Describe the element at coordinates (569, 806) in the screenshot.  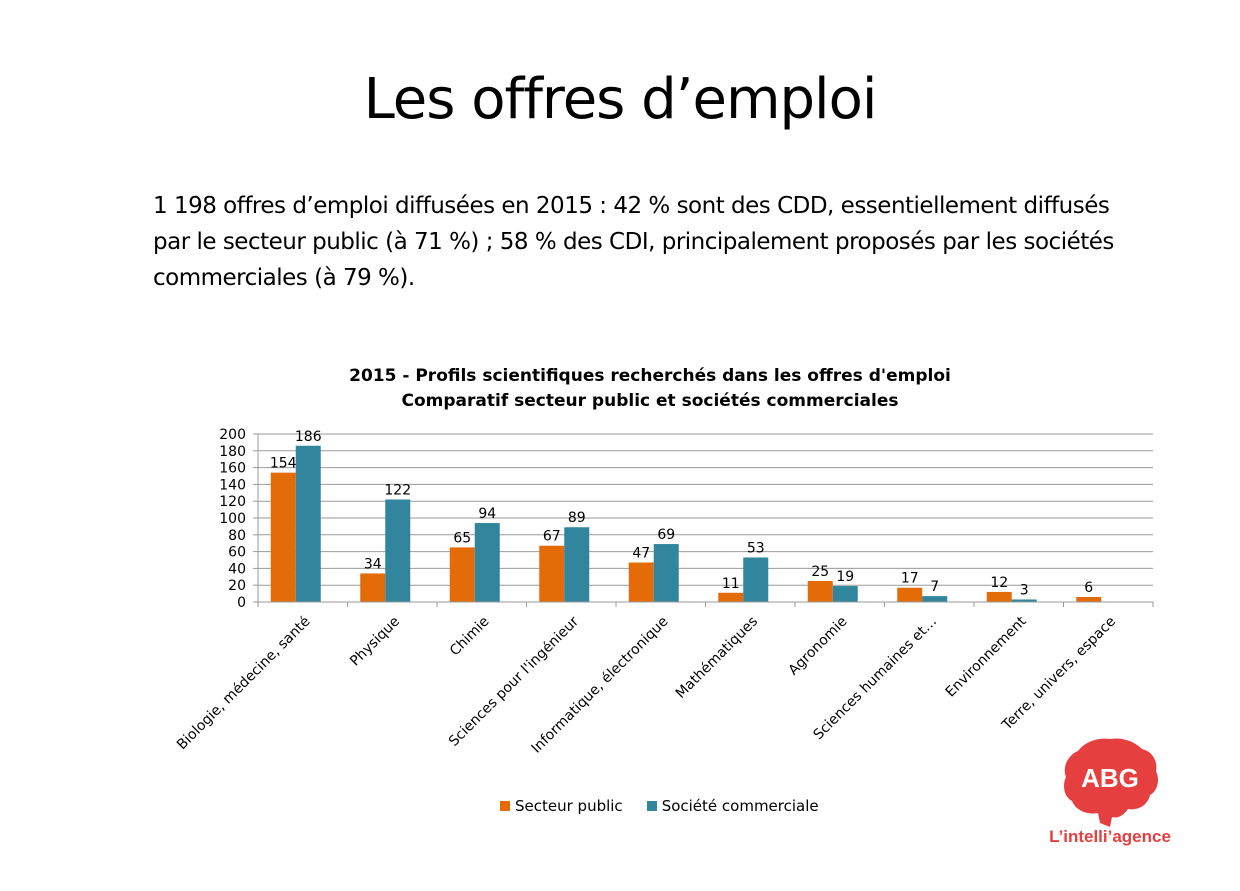
I see `legend-label-public: Secteur public` at that location.